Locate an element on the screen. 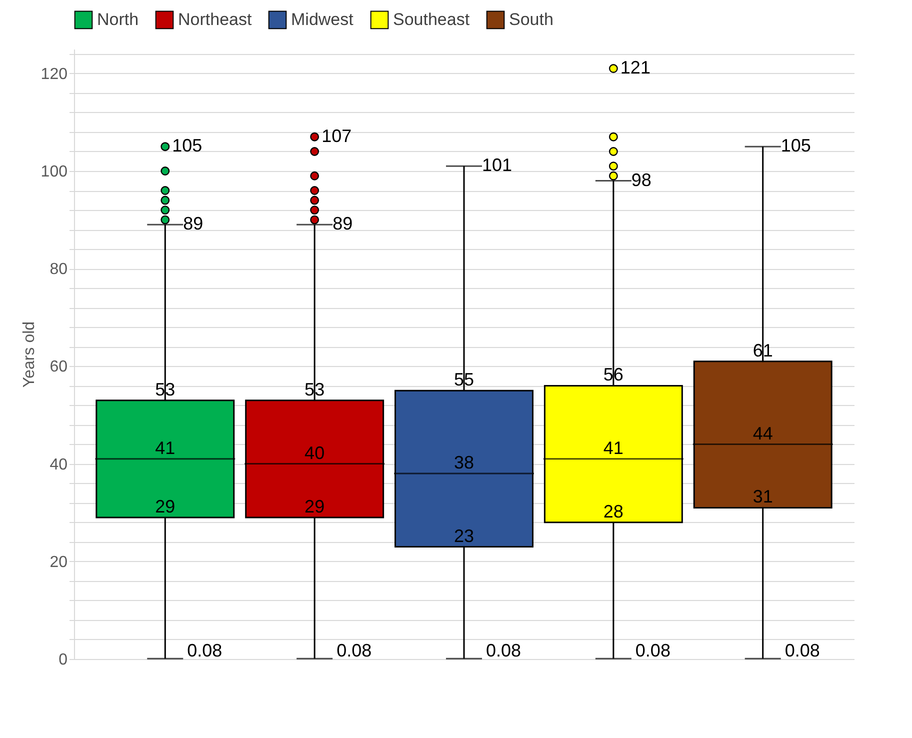 The image size is (912, 738). y-tick-label: 120 is located at coordinates (54, 74).